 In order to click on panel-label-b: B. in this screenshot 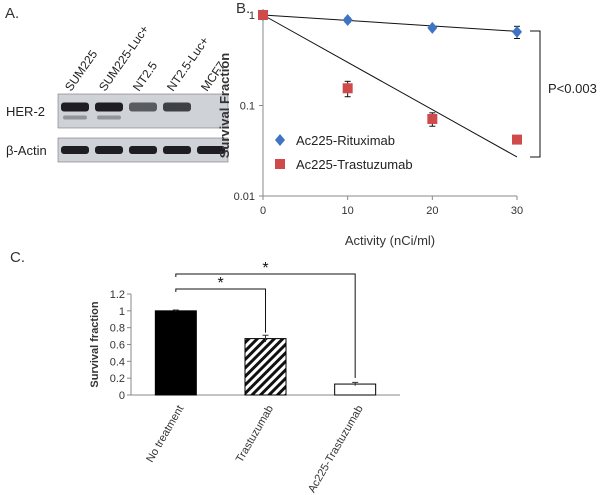, I will do `click(243, 8)`.